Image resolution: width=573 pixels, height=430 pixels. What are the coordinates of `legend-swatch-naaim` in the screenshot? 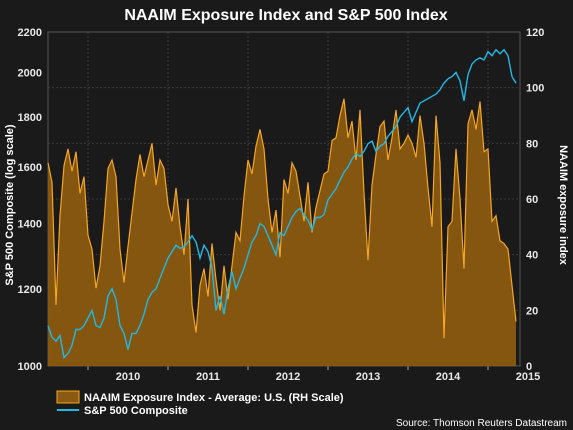 It's located at (68, 397).